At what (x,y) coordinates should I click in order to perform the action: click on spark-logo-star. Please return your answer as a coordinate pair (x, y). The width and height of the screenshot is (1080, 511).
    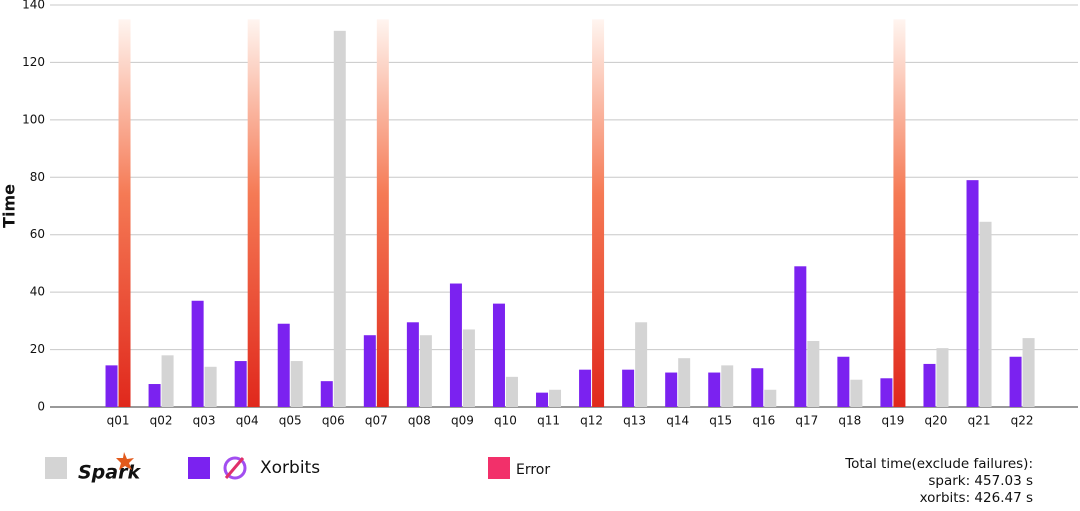
    Looking at the image, I should click on (125, 461).